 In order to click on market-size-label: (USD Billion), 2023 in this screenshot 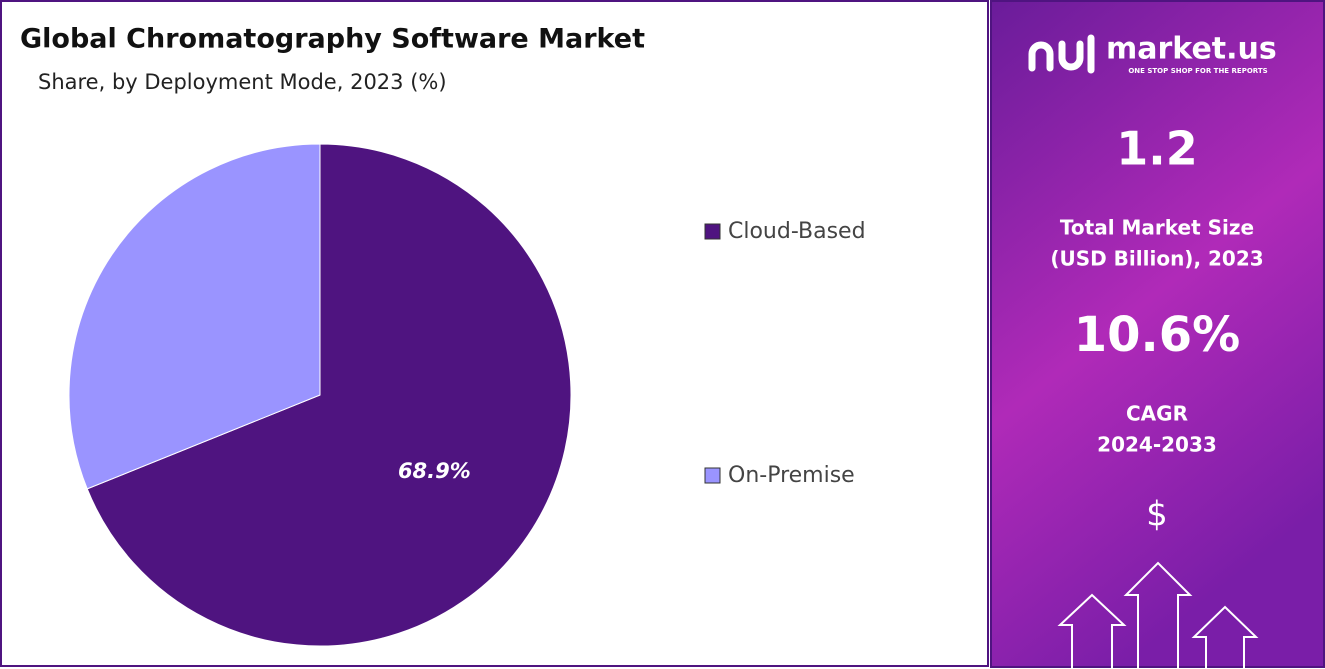, I will do `click(1156, 259)`.